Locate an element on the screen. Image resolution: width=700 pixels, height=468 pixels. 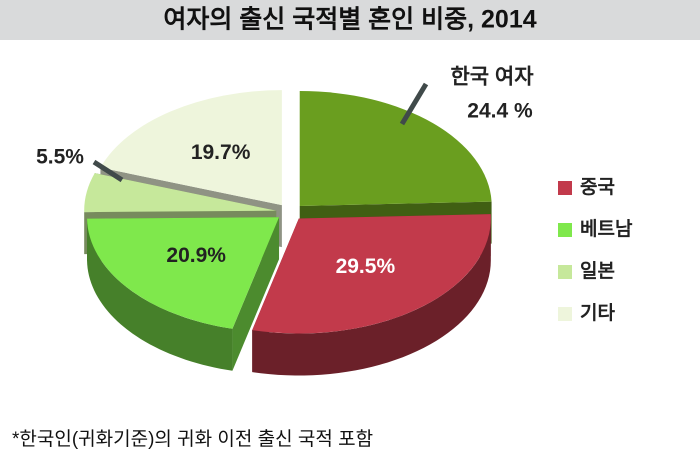
category-label: 한국 여자 is located at coordinates (492, 77).